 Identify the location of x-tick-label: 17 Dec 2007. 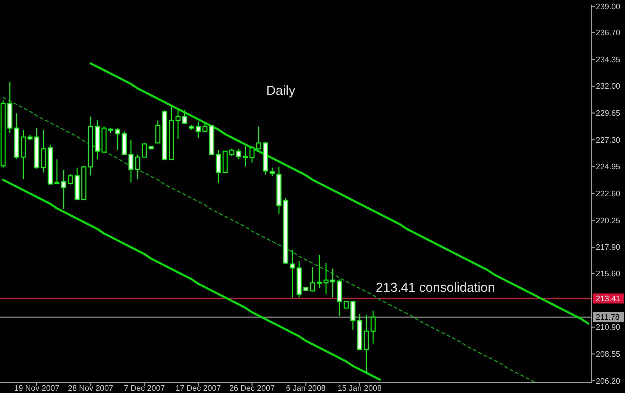
(199, 388).